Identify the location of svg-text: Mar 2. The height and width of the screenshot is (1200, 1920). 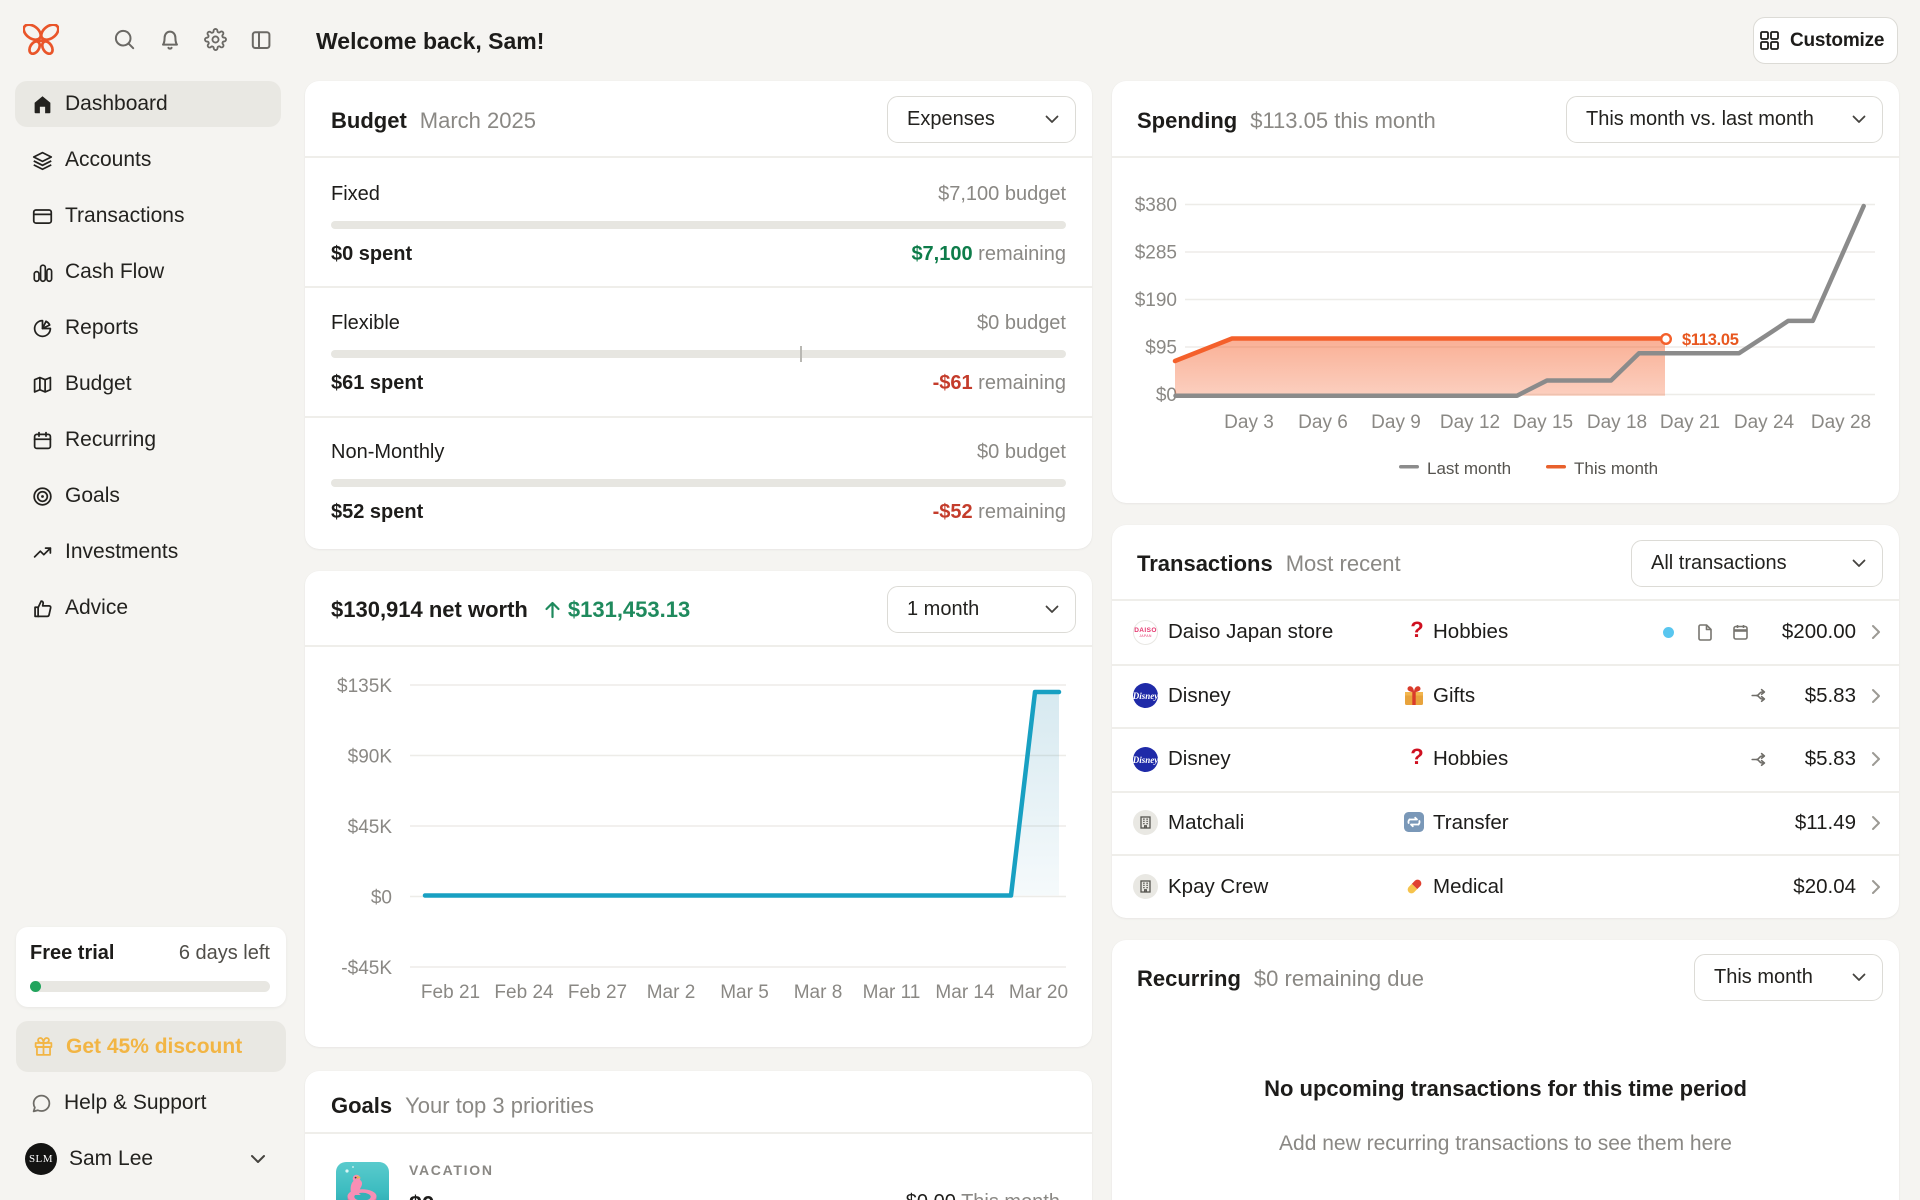
(671, 992).